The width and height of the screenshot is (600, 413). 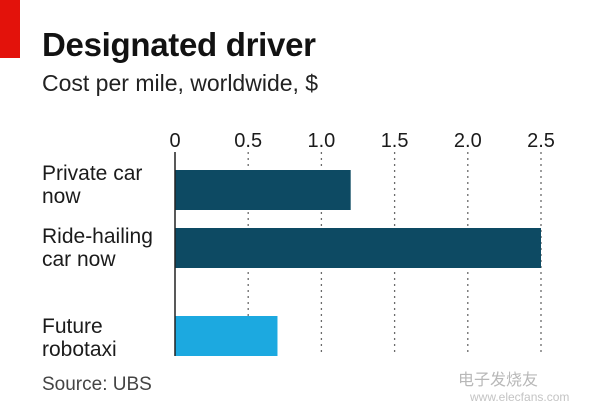 I want to click on category-label-robotaxi: Future robotaxi, so click(x=107, y=338).